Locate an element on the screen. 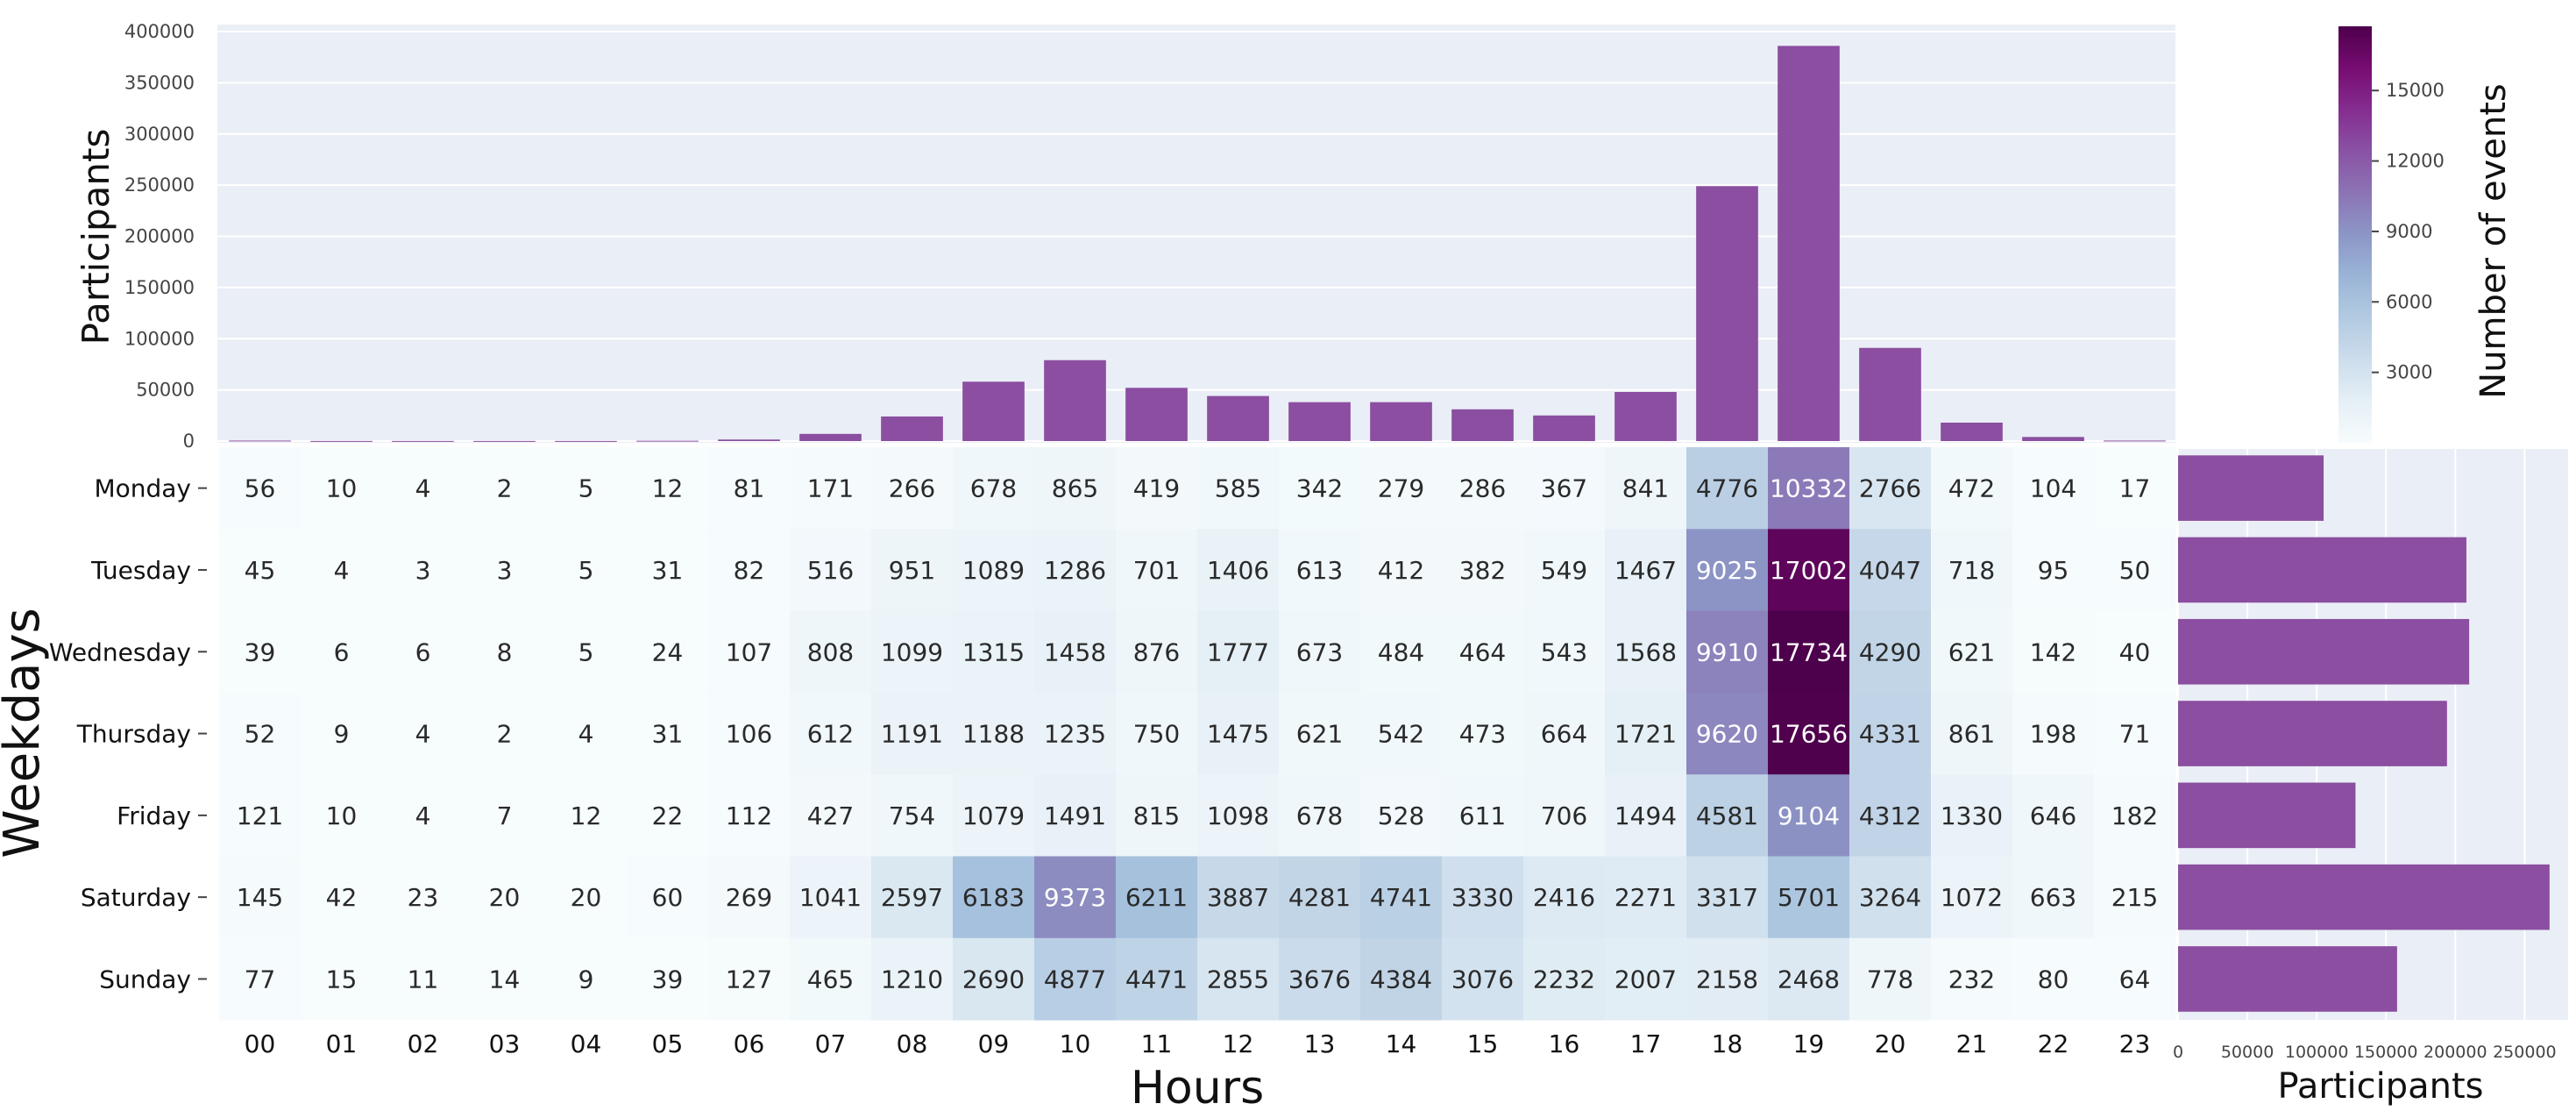  heatmap-cell-label: 382 is located at coordinates (1483, 570).